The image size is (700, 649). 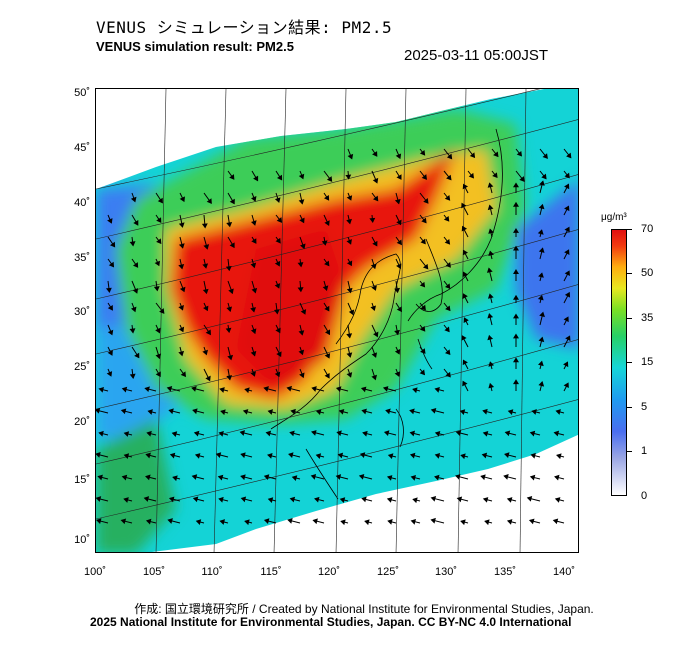 I want to click on lon-label: 110˚, so click(x=212, y=572).